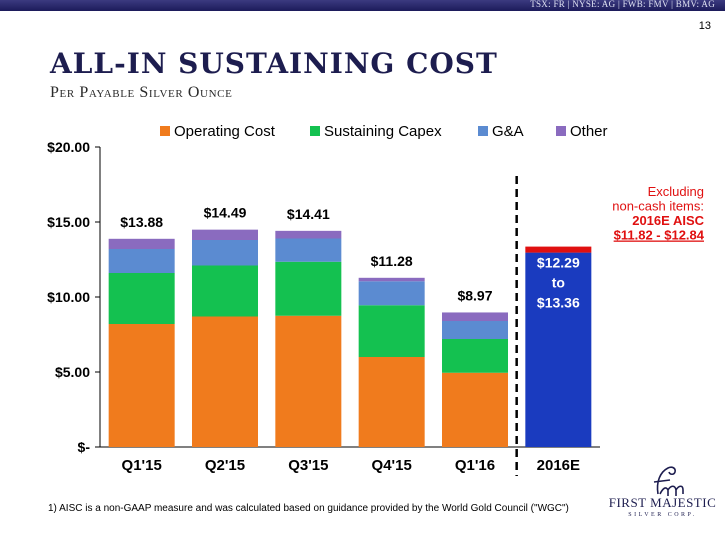 Image resolution: width=725 pixels, height=537 pixels. Describe the element at coordinates (68, 297) in the screenshot. I see `y-tick-label: $10.00` at that location.